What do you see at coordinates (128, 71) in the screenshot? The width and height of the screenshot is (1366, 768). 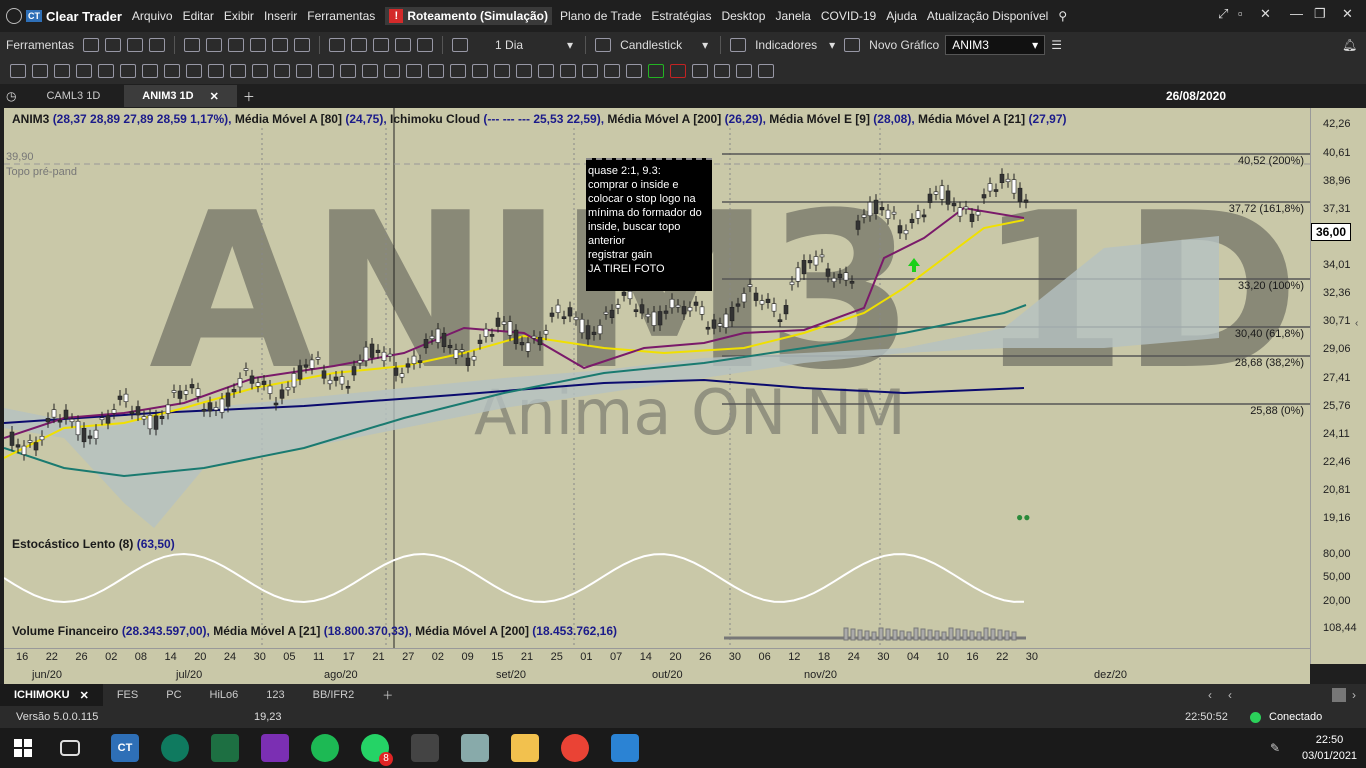 I see `magnet-icon` at bounding box center [128, 71].